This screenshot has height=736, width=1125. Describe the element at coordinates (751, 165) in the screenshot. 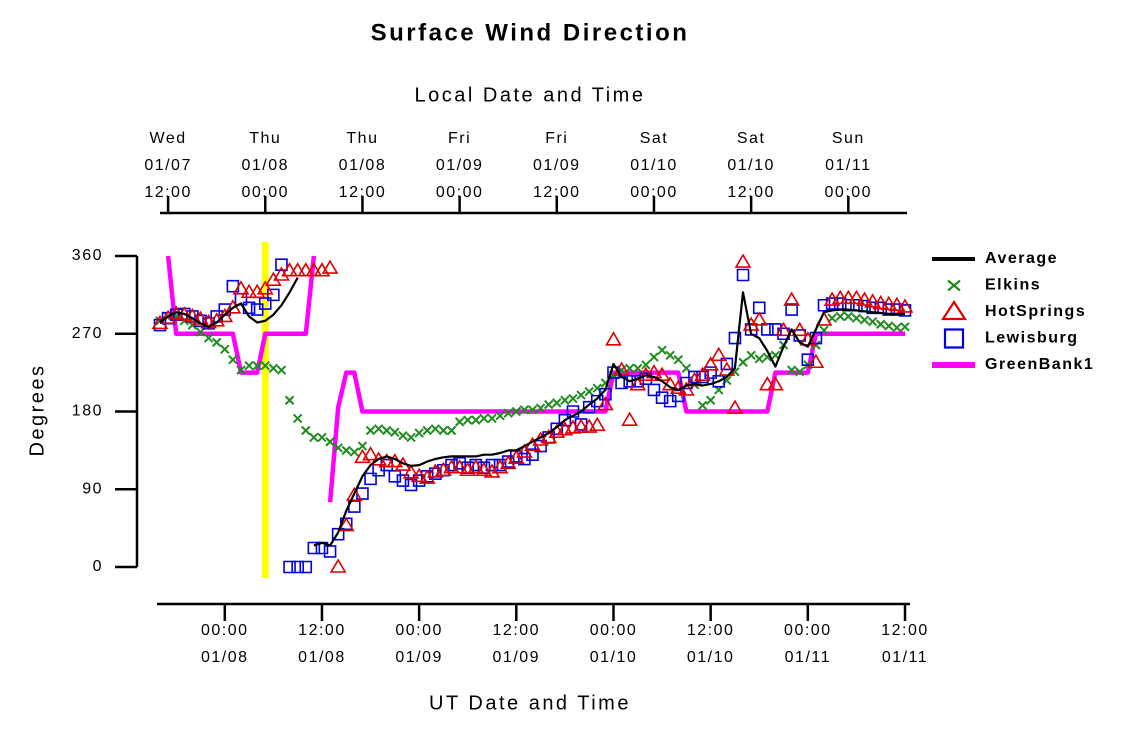

I see `top-tick-label: 01/10` at that location.